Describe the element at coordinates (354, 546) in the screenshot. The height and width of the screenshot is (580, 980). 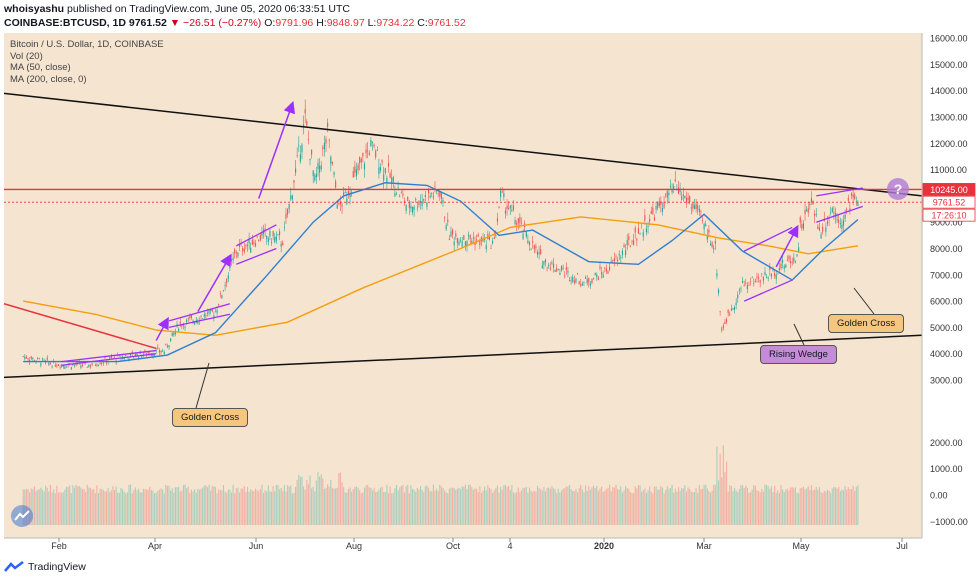
I see `time-tick-label: Aug` at that location.